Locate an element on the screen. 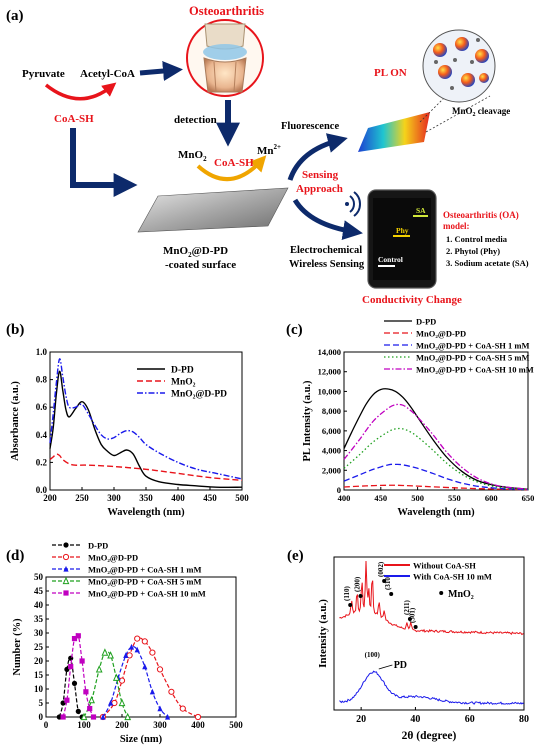  phone-phy-label: Phy is located at coordinates (402, 230).